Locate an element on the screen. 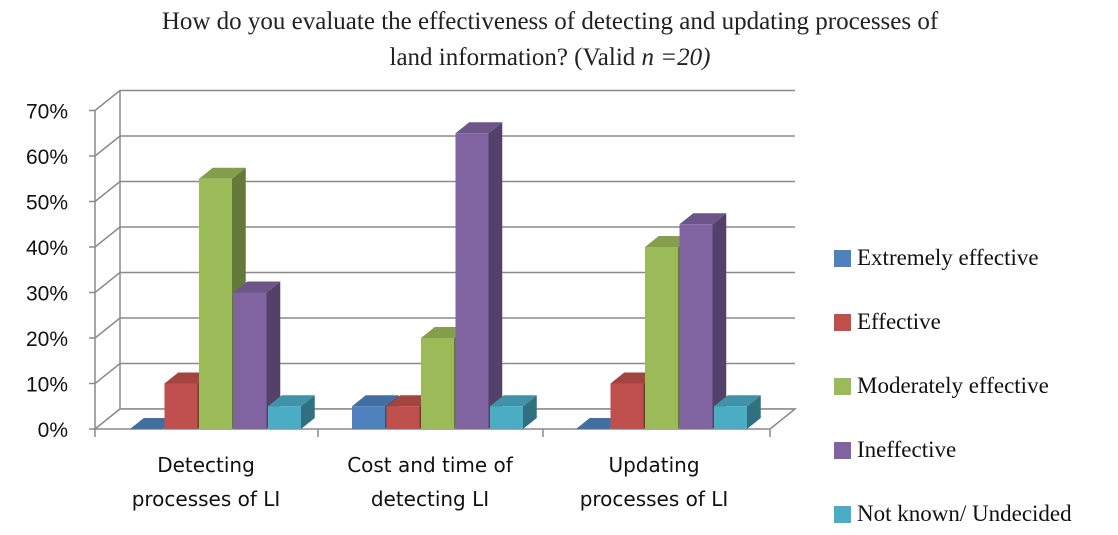 The width and height of the screenshot is (1118, 535). legend-item: Moderately effective is located at coordinates (941, 385).